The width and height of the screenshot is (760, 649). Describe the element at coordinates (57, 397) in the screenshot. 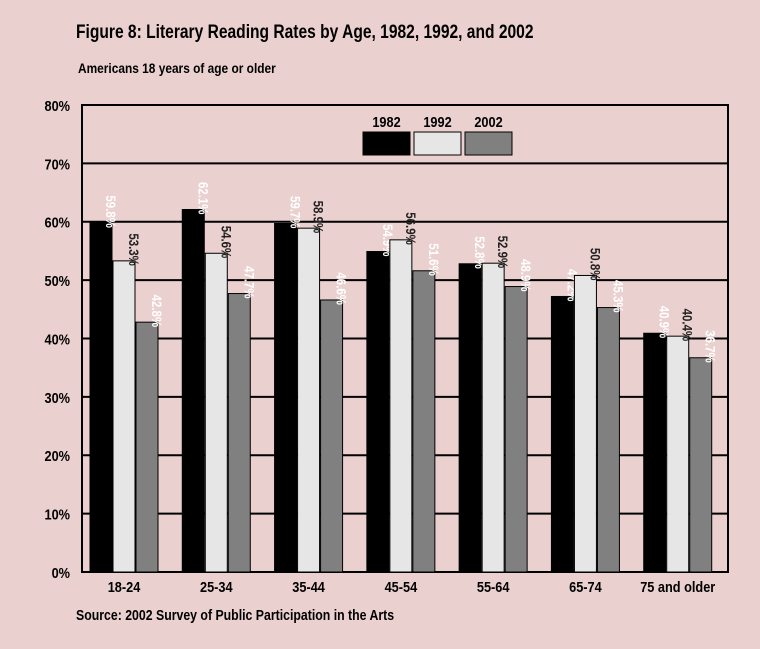

I see `y-tick-label: 30%` at that location.